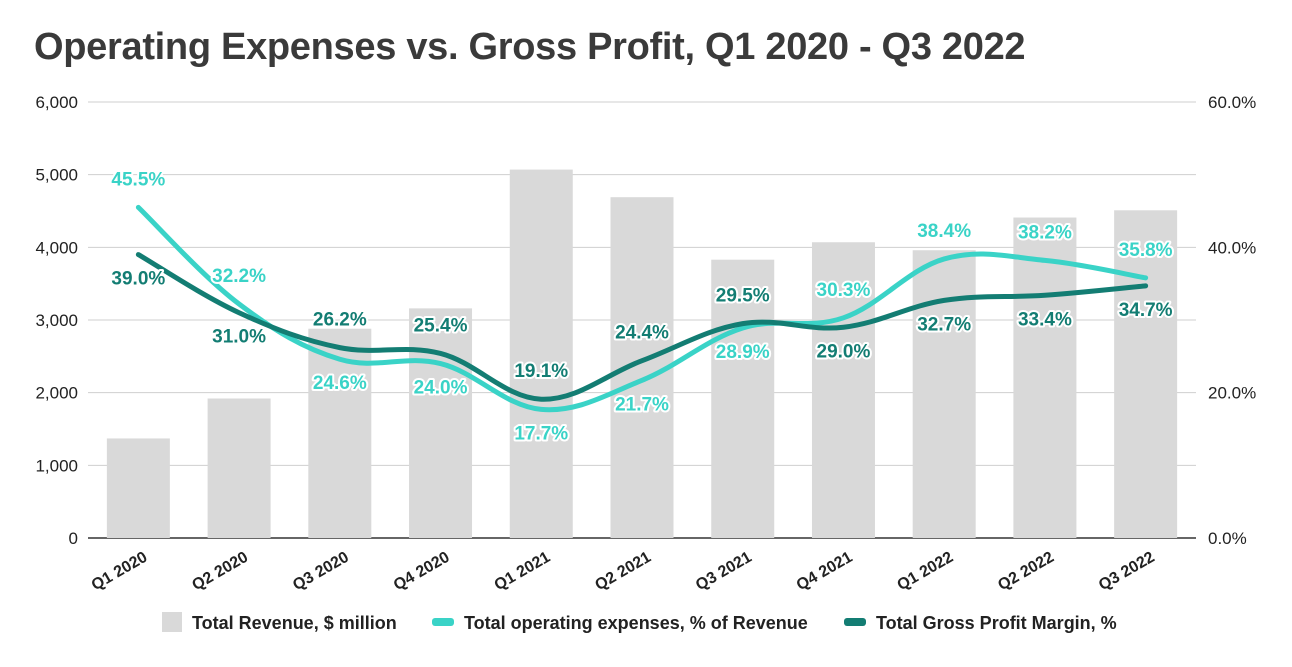 The width and height of the screenshot is (1292, 667). I want to click on gross-profit-data-label: 32.7%, so click(944, 324).